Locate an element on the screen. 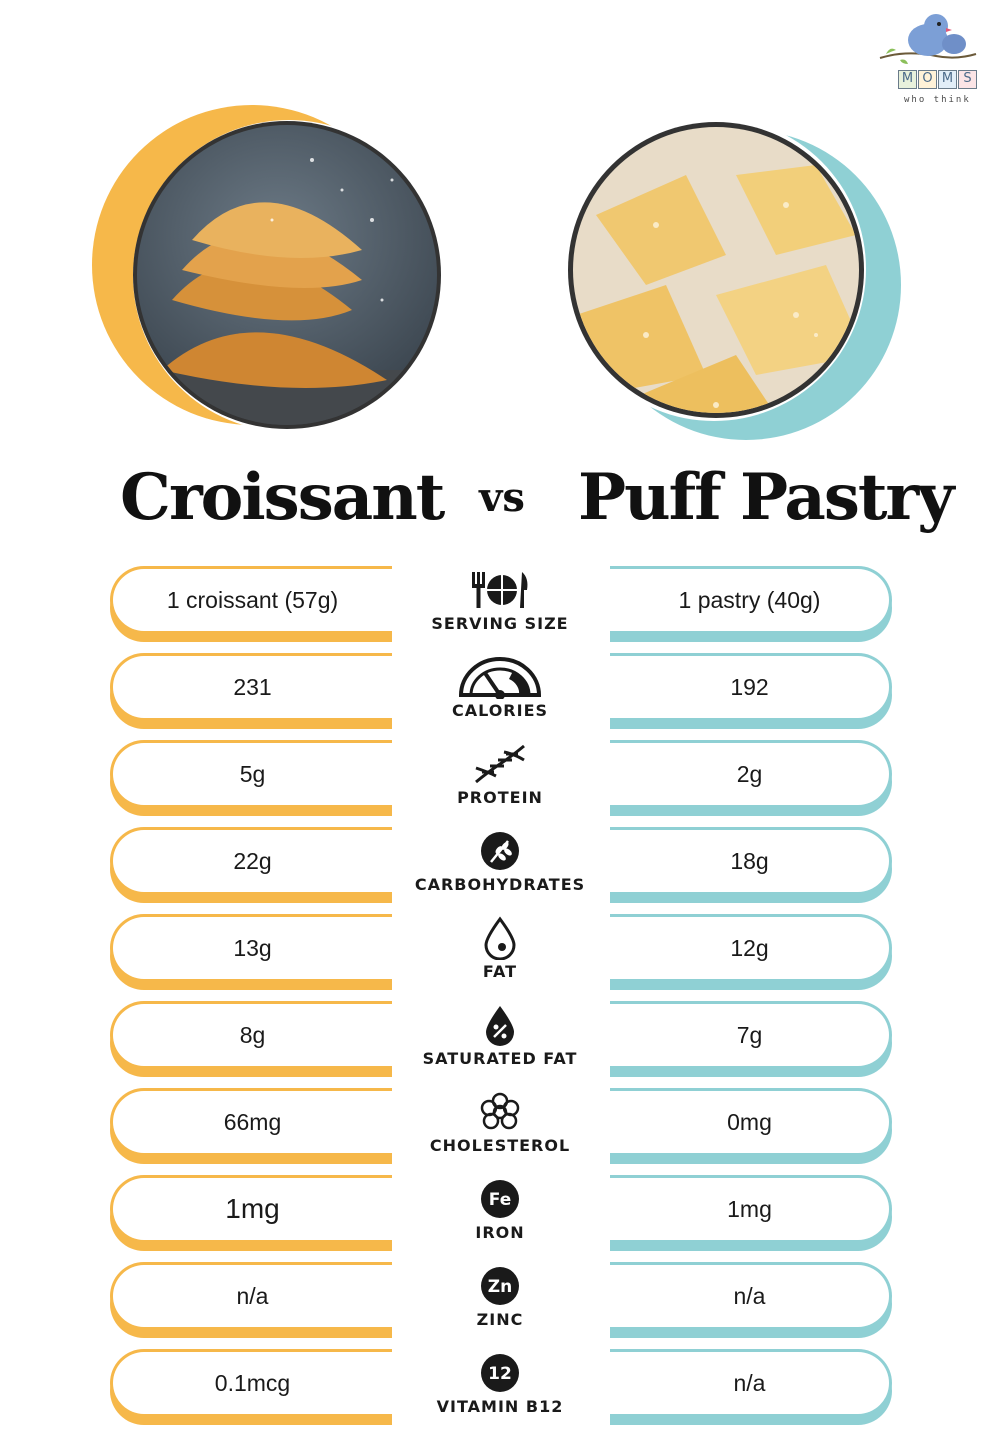 Image resolution: width=1000 pixels, height=1440 pixels. nutrient-label-cell: FAT is located at coordinates (500, 954).